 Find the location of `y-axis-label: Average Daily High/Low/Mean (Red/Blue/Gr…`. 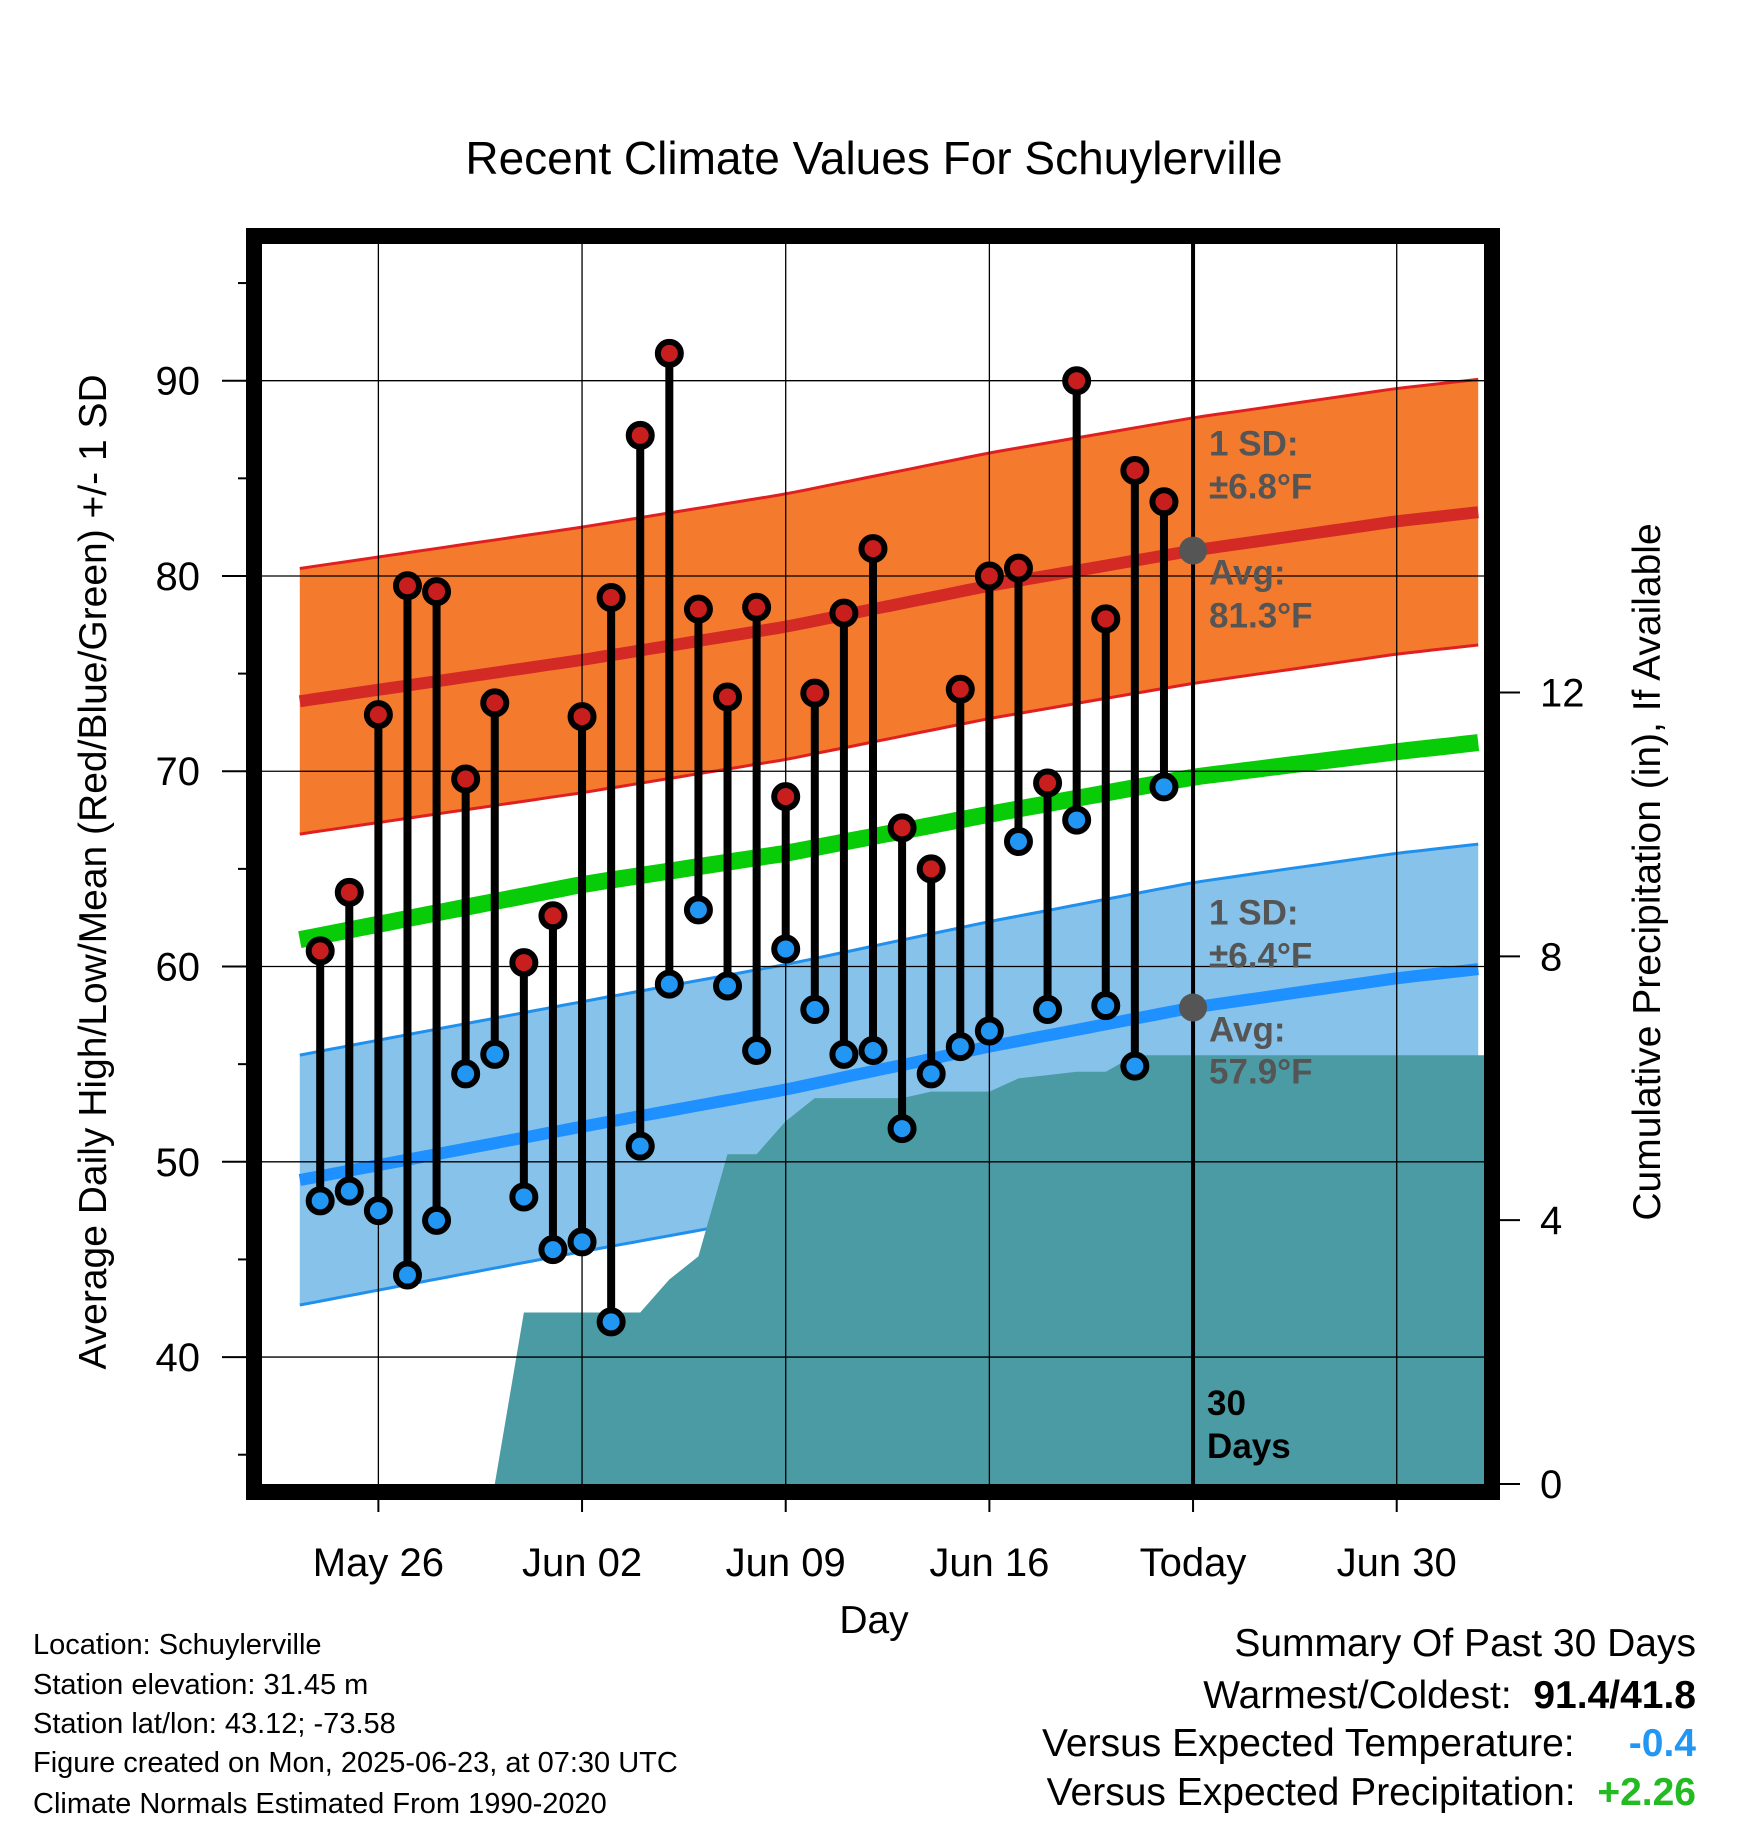

y-axis-label: Average Daily High/Low/Mean (Red/Blue/Gr… is located at coordinates (93, 871).